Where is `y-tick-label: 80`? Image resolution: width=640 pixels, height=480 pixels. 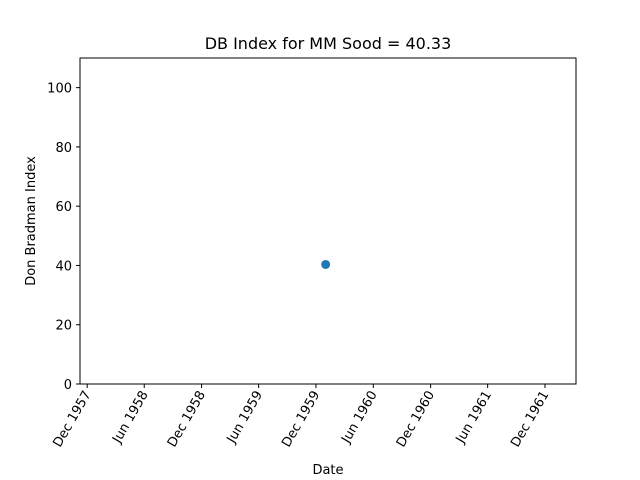
y-tick-label: 80 is located at coordinates (63, 148).